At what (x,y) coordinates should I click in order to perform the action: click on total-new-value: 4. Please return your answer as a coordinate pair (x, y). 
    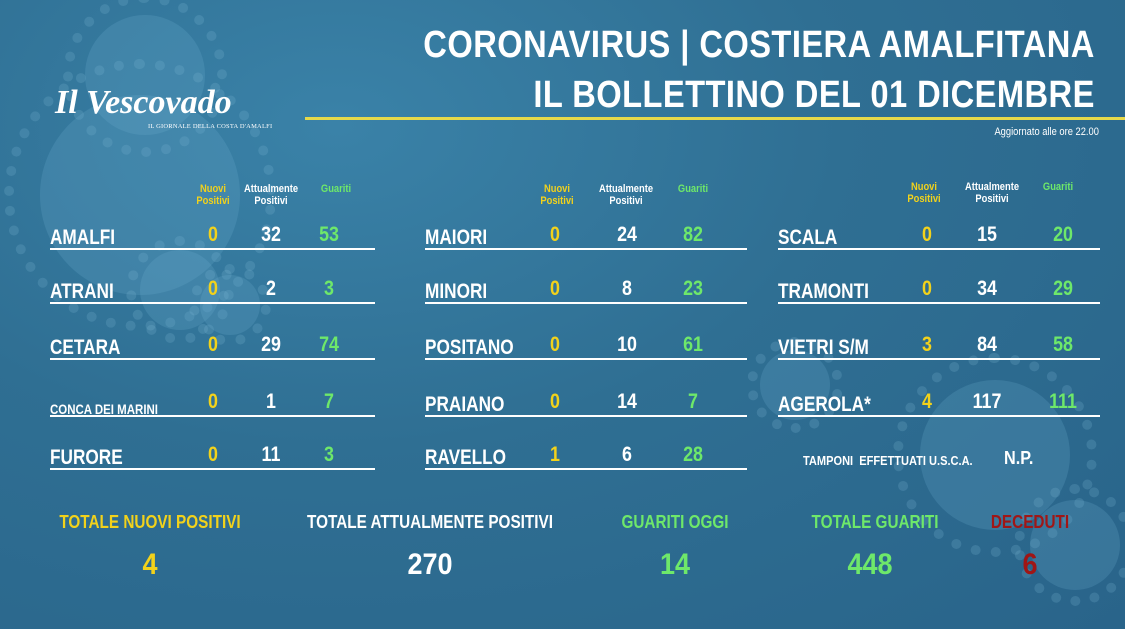
    Looking at the image, I should click on (150, 564).